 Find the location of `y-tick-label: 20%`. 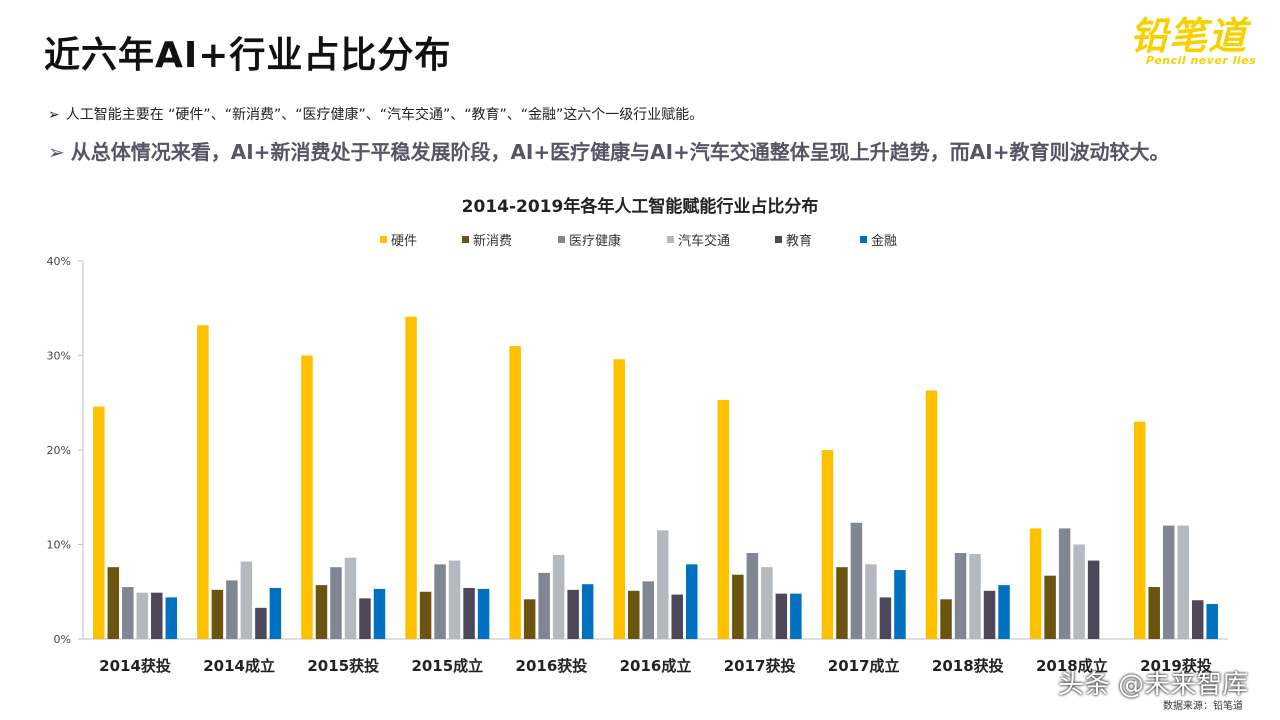

y-tick-label: 20% is located at coordinates (59, 450).